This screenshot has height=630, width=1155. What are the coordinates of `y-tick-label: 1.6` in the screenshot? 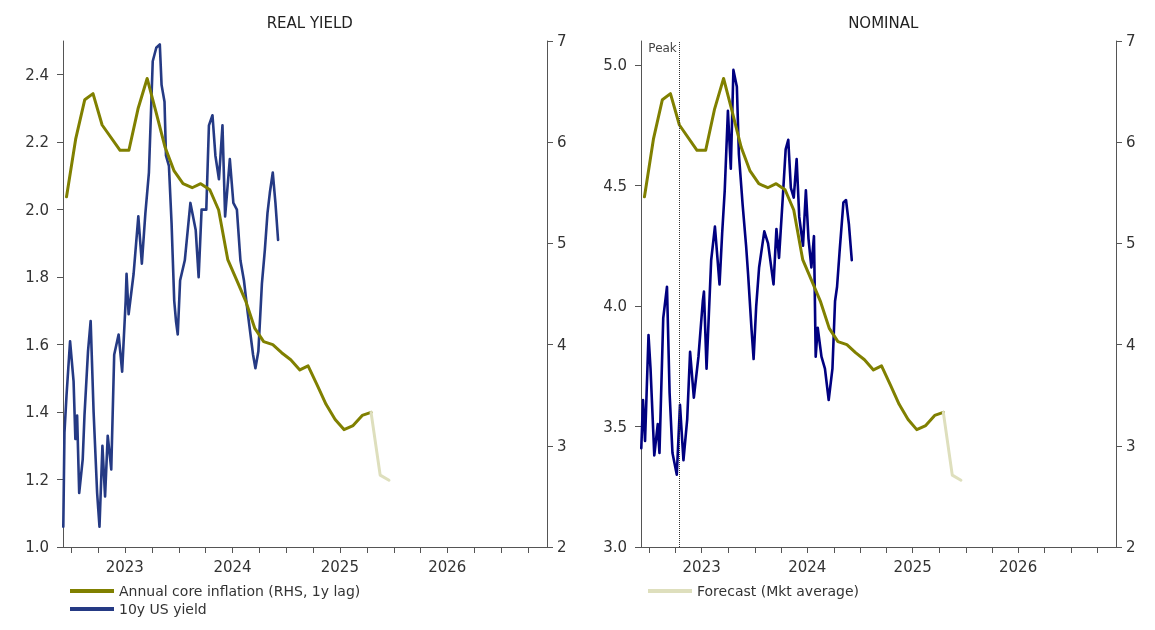 It's located at (37, 344).